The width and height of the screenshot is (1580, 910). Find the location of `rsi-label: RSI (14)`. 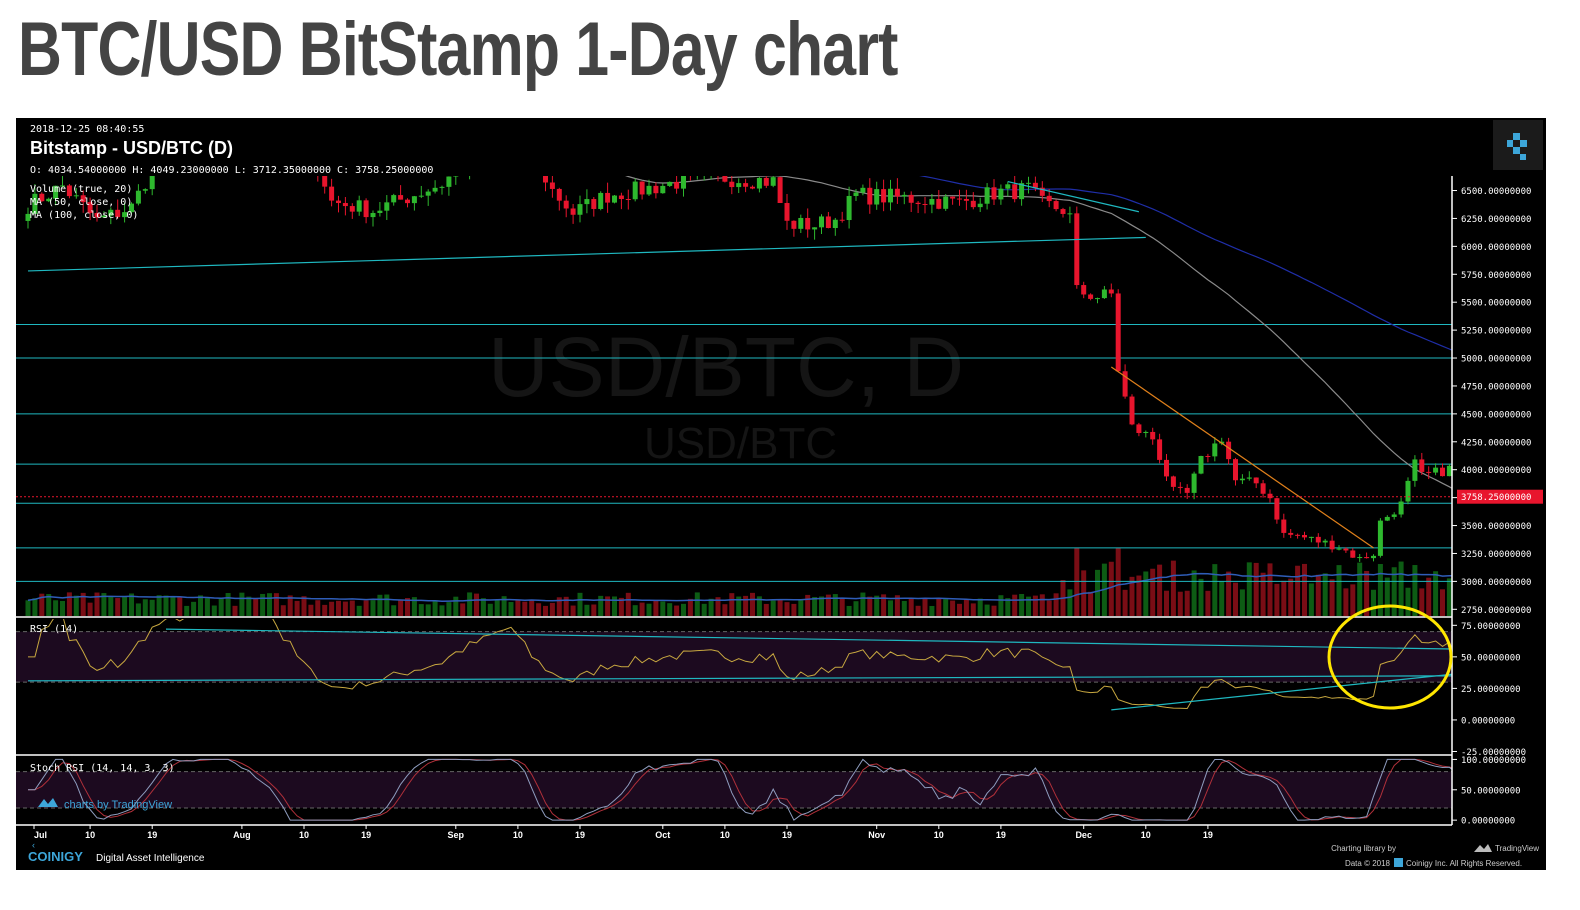

rsi-label: RSI (14) is located at coordinates (54, 629).